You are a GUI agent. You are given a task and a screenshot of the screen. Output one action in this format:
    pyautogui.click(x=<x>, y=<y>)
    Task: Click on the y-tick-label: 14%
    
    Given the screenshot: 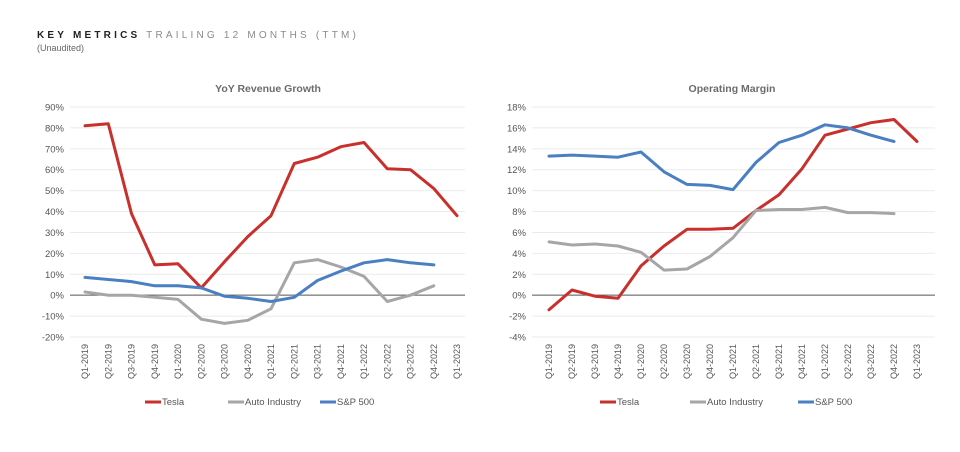 What is the action you would take?
    pyautogui.click(x=517, y=149)
    